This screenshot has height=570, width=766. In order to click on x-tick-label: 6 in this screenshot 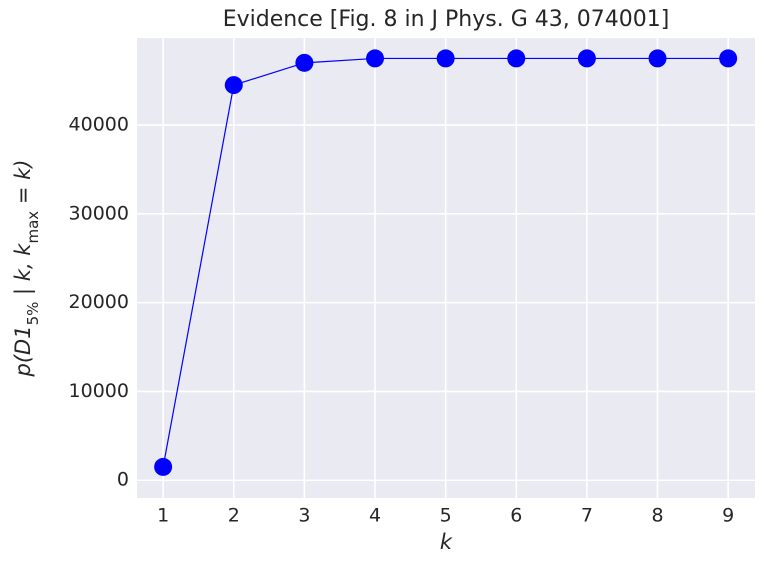, I will do `click(516, 516)`.